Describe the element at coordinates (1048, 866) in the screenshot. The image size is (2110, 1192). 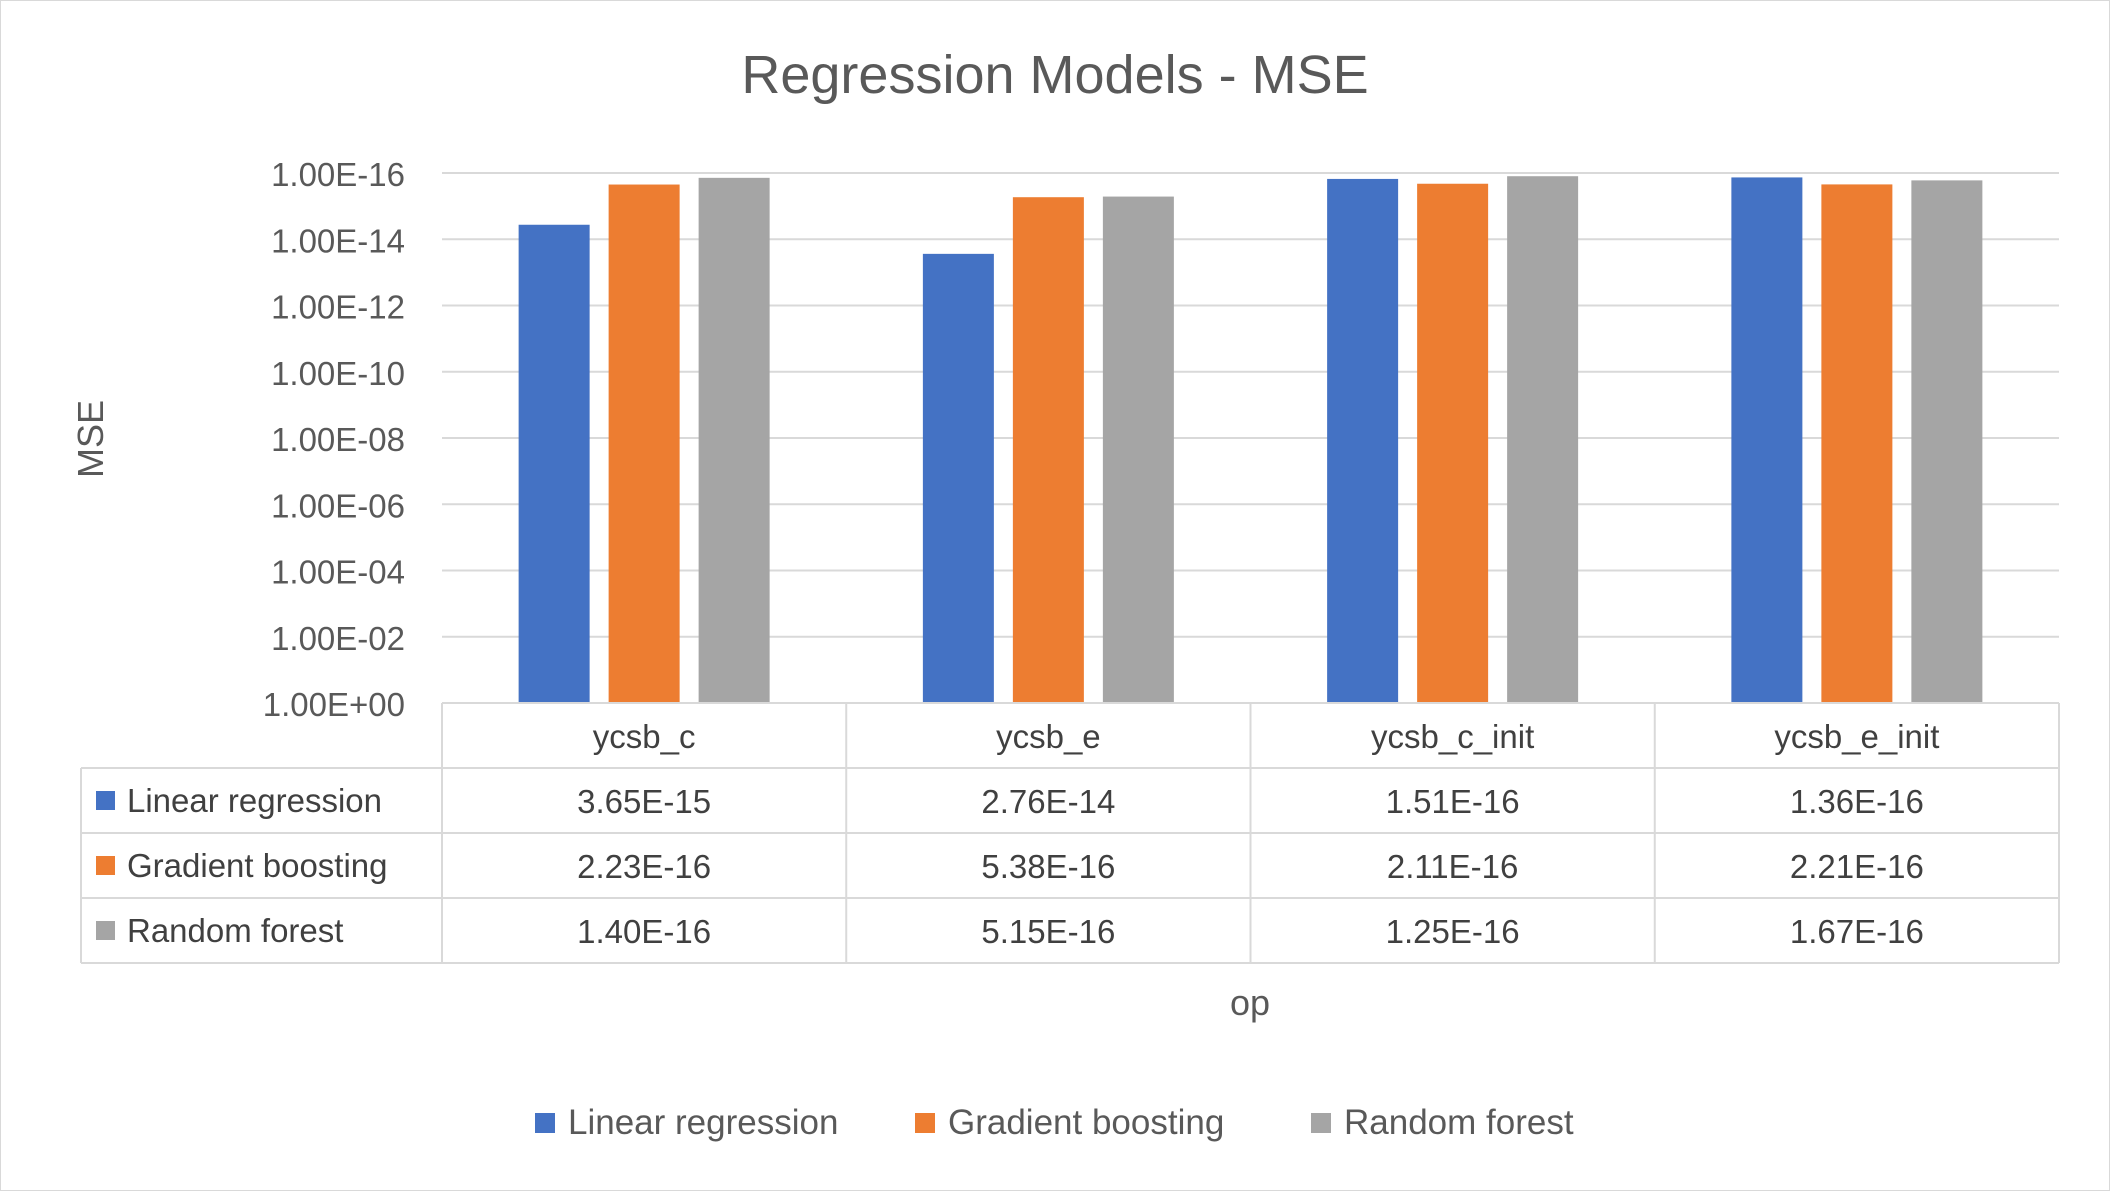
I see `data-label: 5.38E-16` at that location.